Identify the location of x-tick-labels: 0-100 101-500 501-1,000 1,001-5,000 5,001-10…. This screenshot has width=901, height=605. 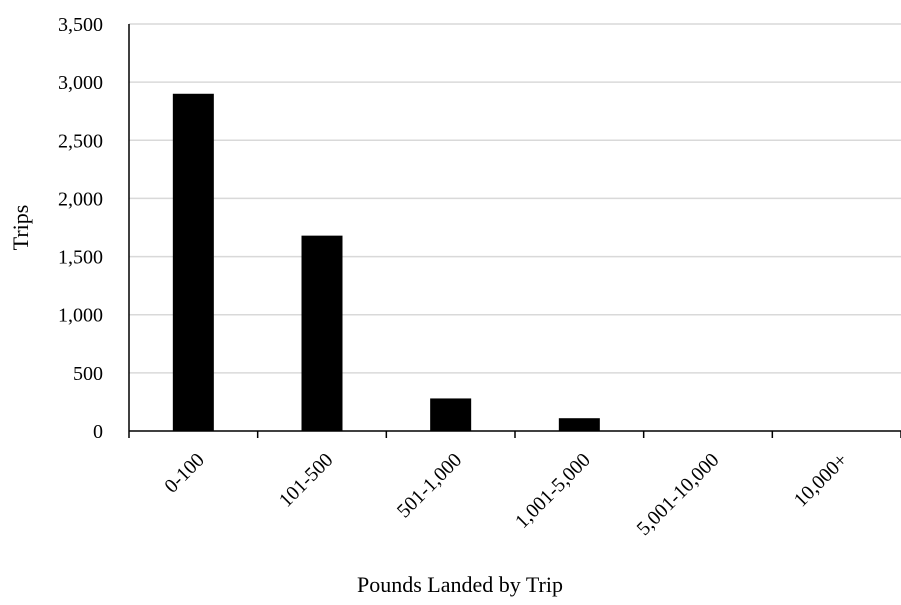
(506, 494).